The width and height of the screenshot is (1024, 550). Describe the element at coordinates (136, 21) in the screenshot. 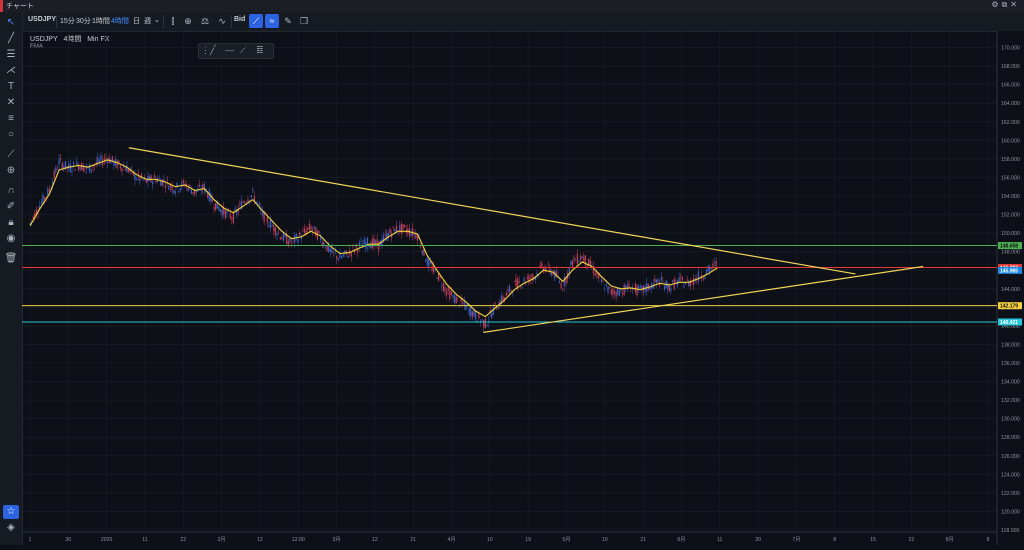

I see `timeframe-day: 日` at that location.